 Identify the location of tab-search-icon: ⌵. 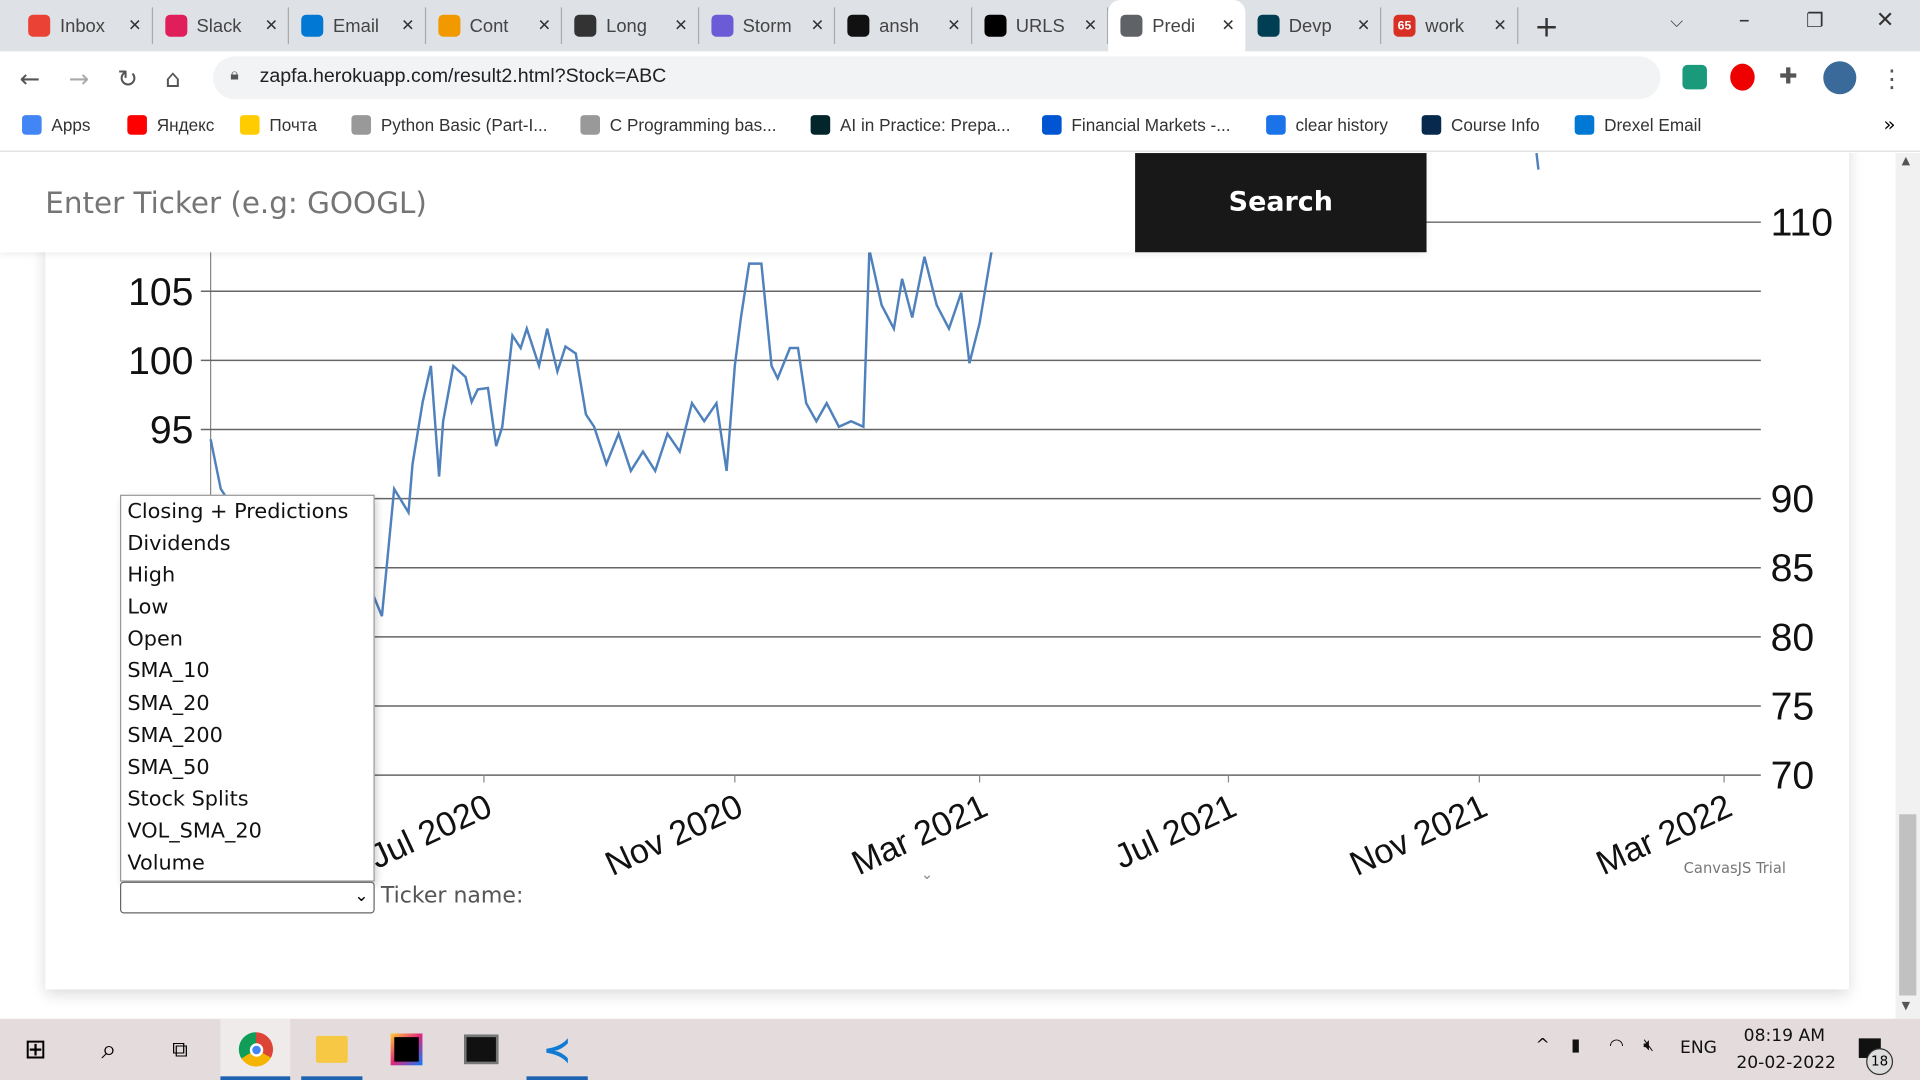
(1677, 22).